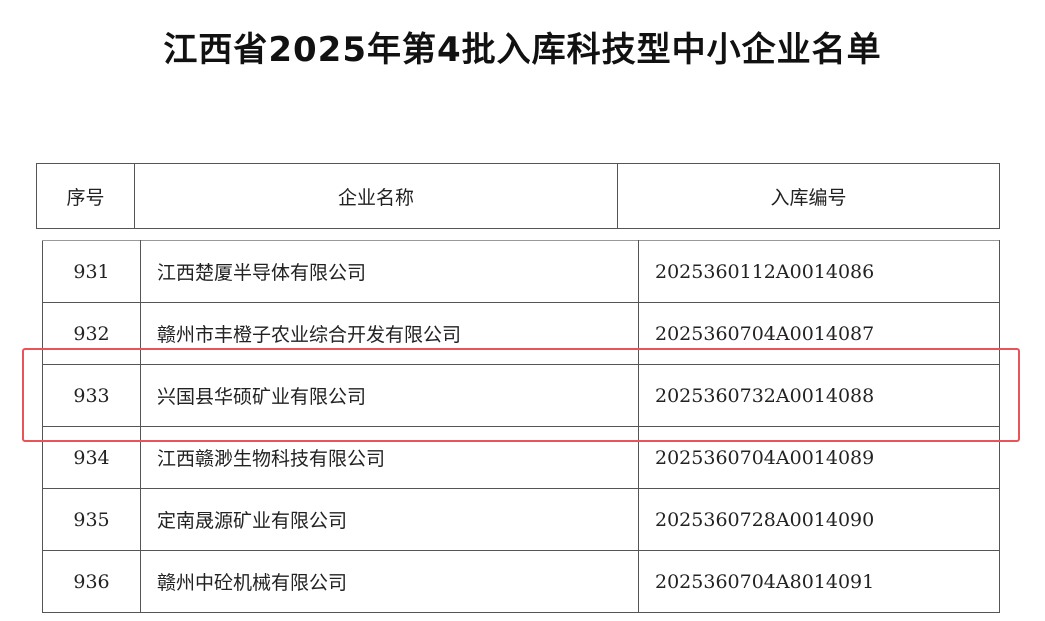 The image size is (1045, 621). What do you see at coordinates (376, 196) in the screenshot?
I see `column-header-company: 企业名称` at bounding box center [376, 196].